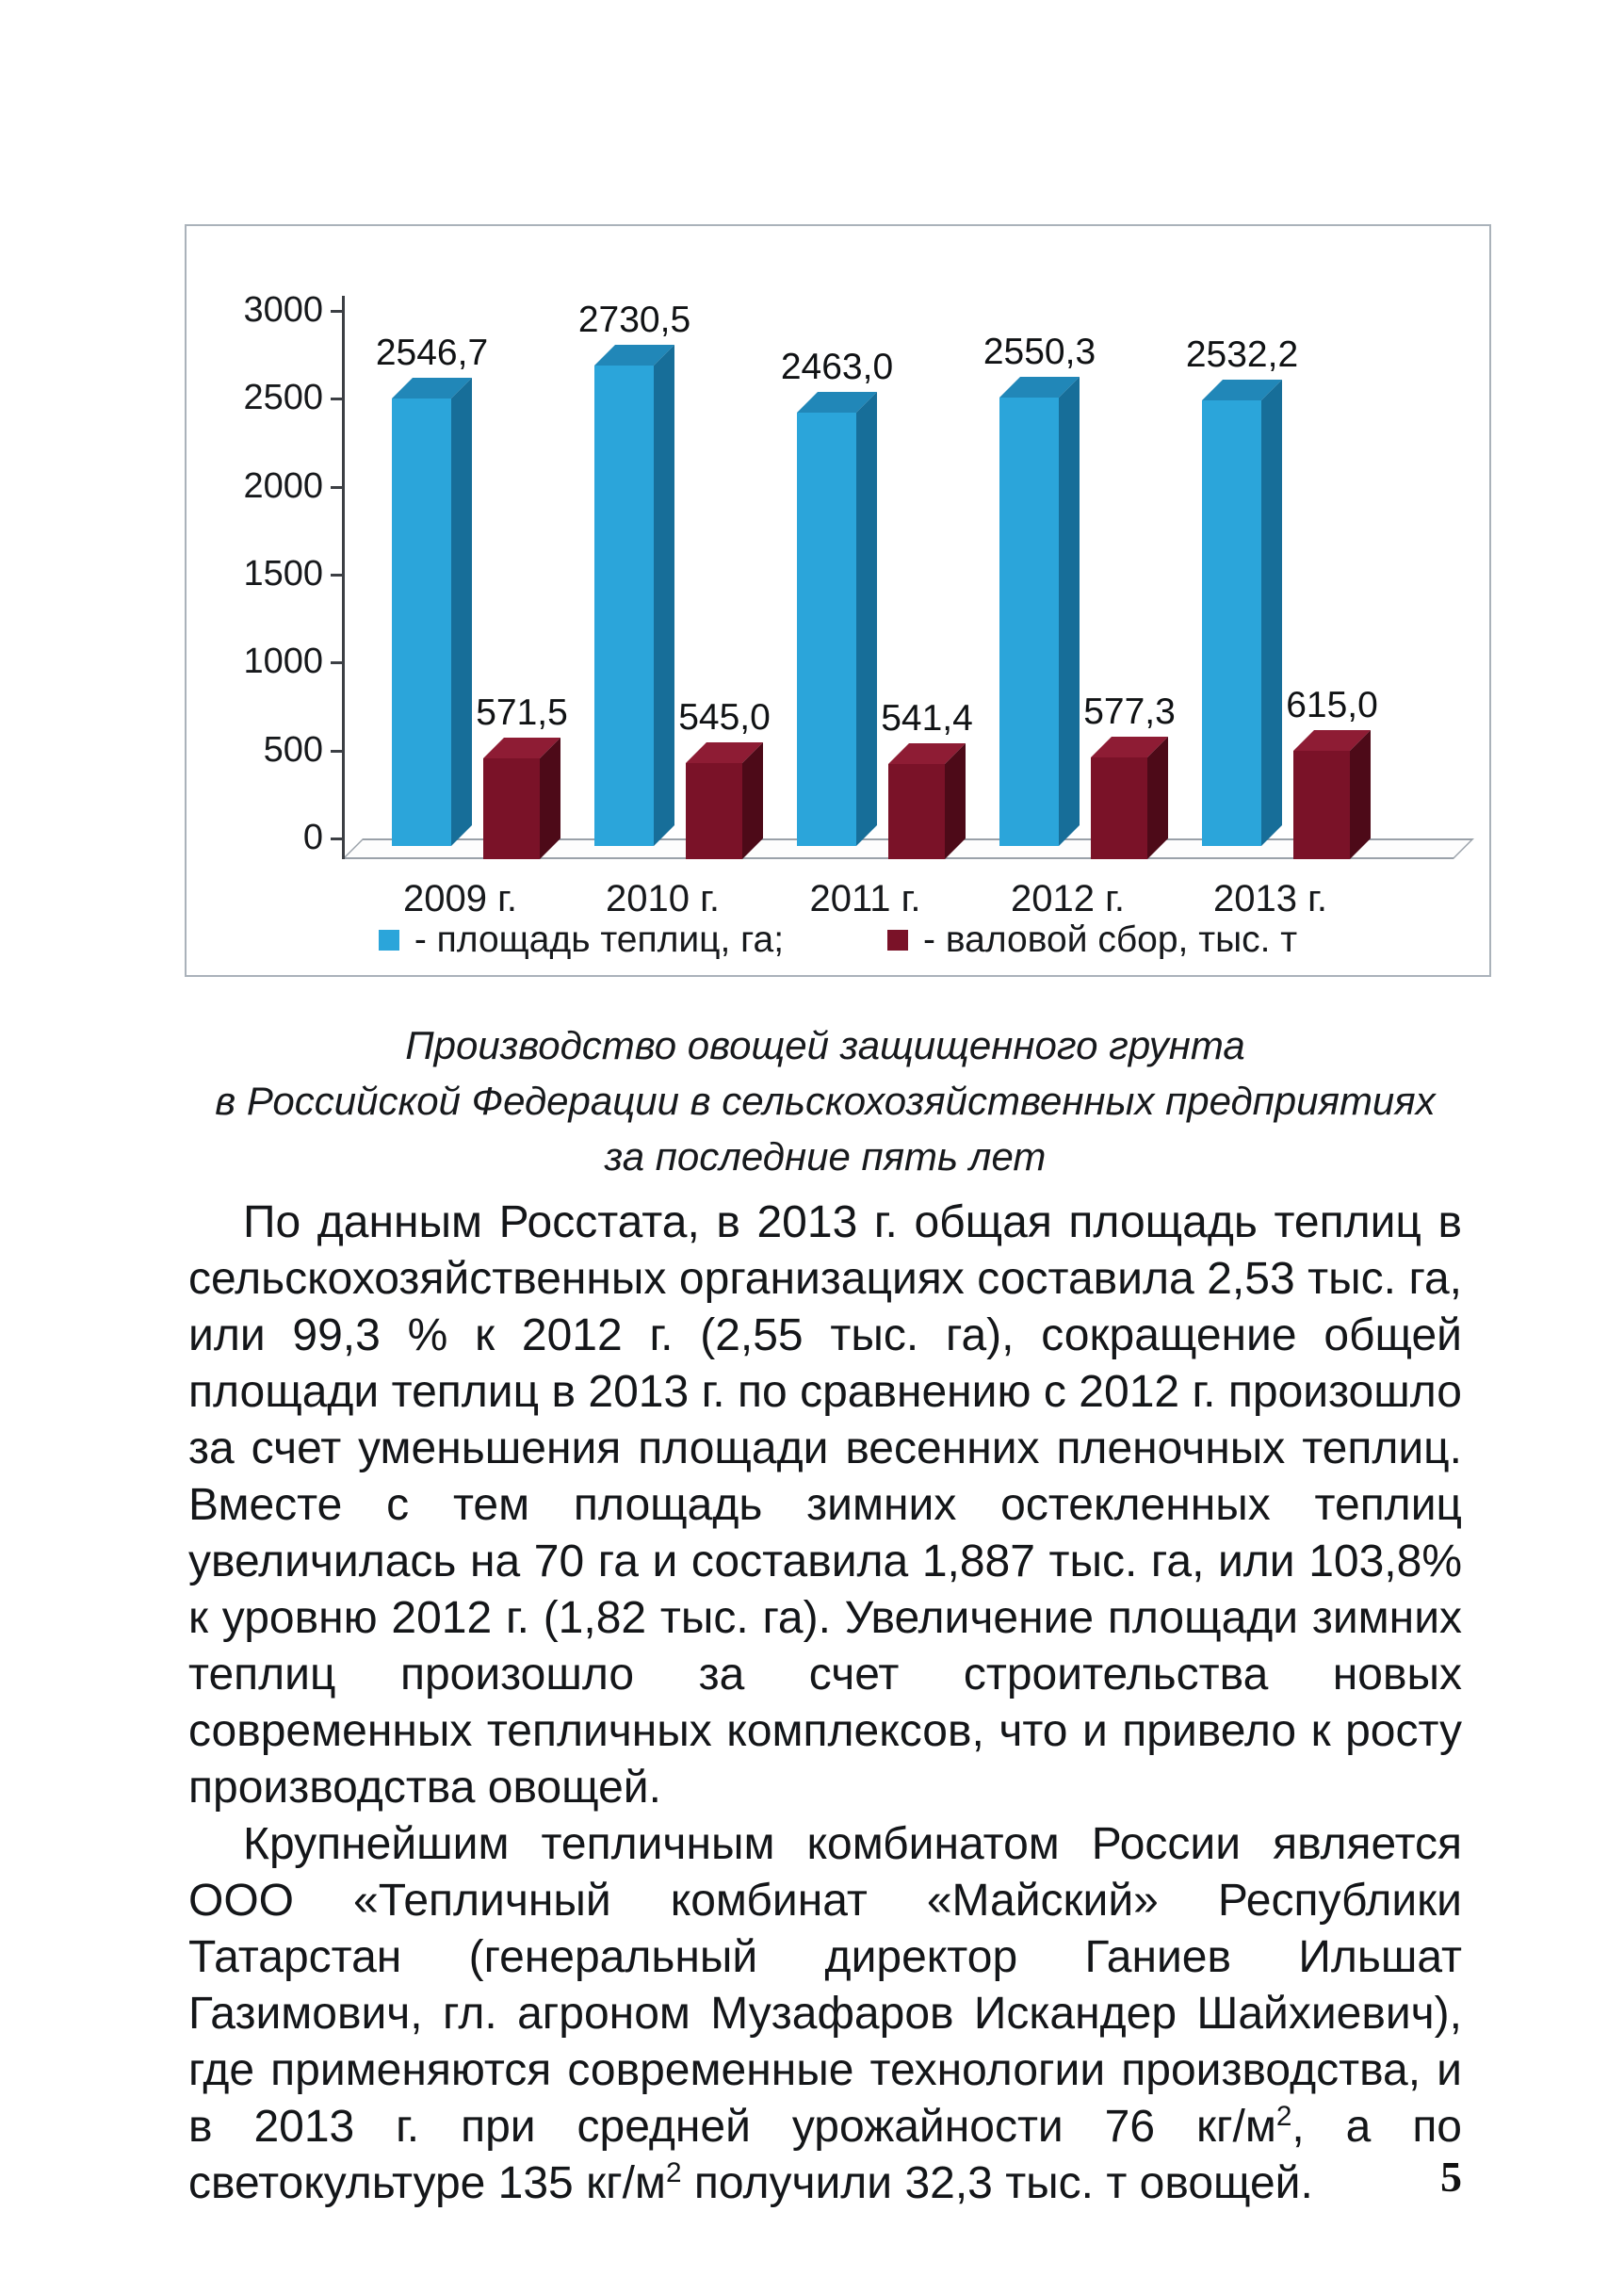  What do you see at coordinates (634, 320) in the screenshot?
I see `bar-value-label: 2730,5` at bounding box center [634, 320].